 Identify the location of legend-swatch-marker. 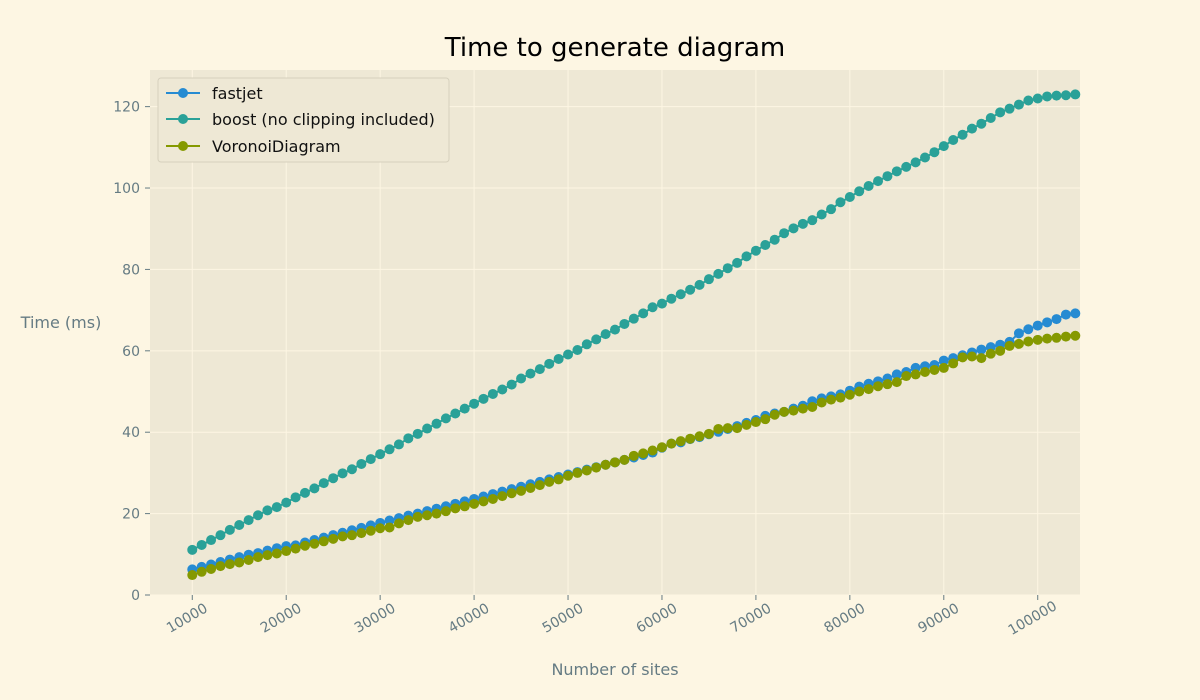
(183, 119).